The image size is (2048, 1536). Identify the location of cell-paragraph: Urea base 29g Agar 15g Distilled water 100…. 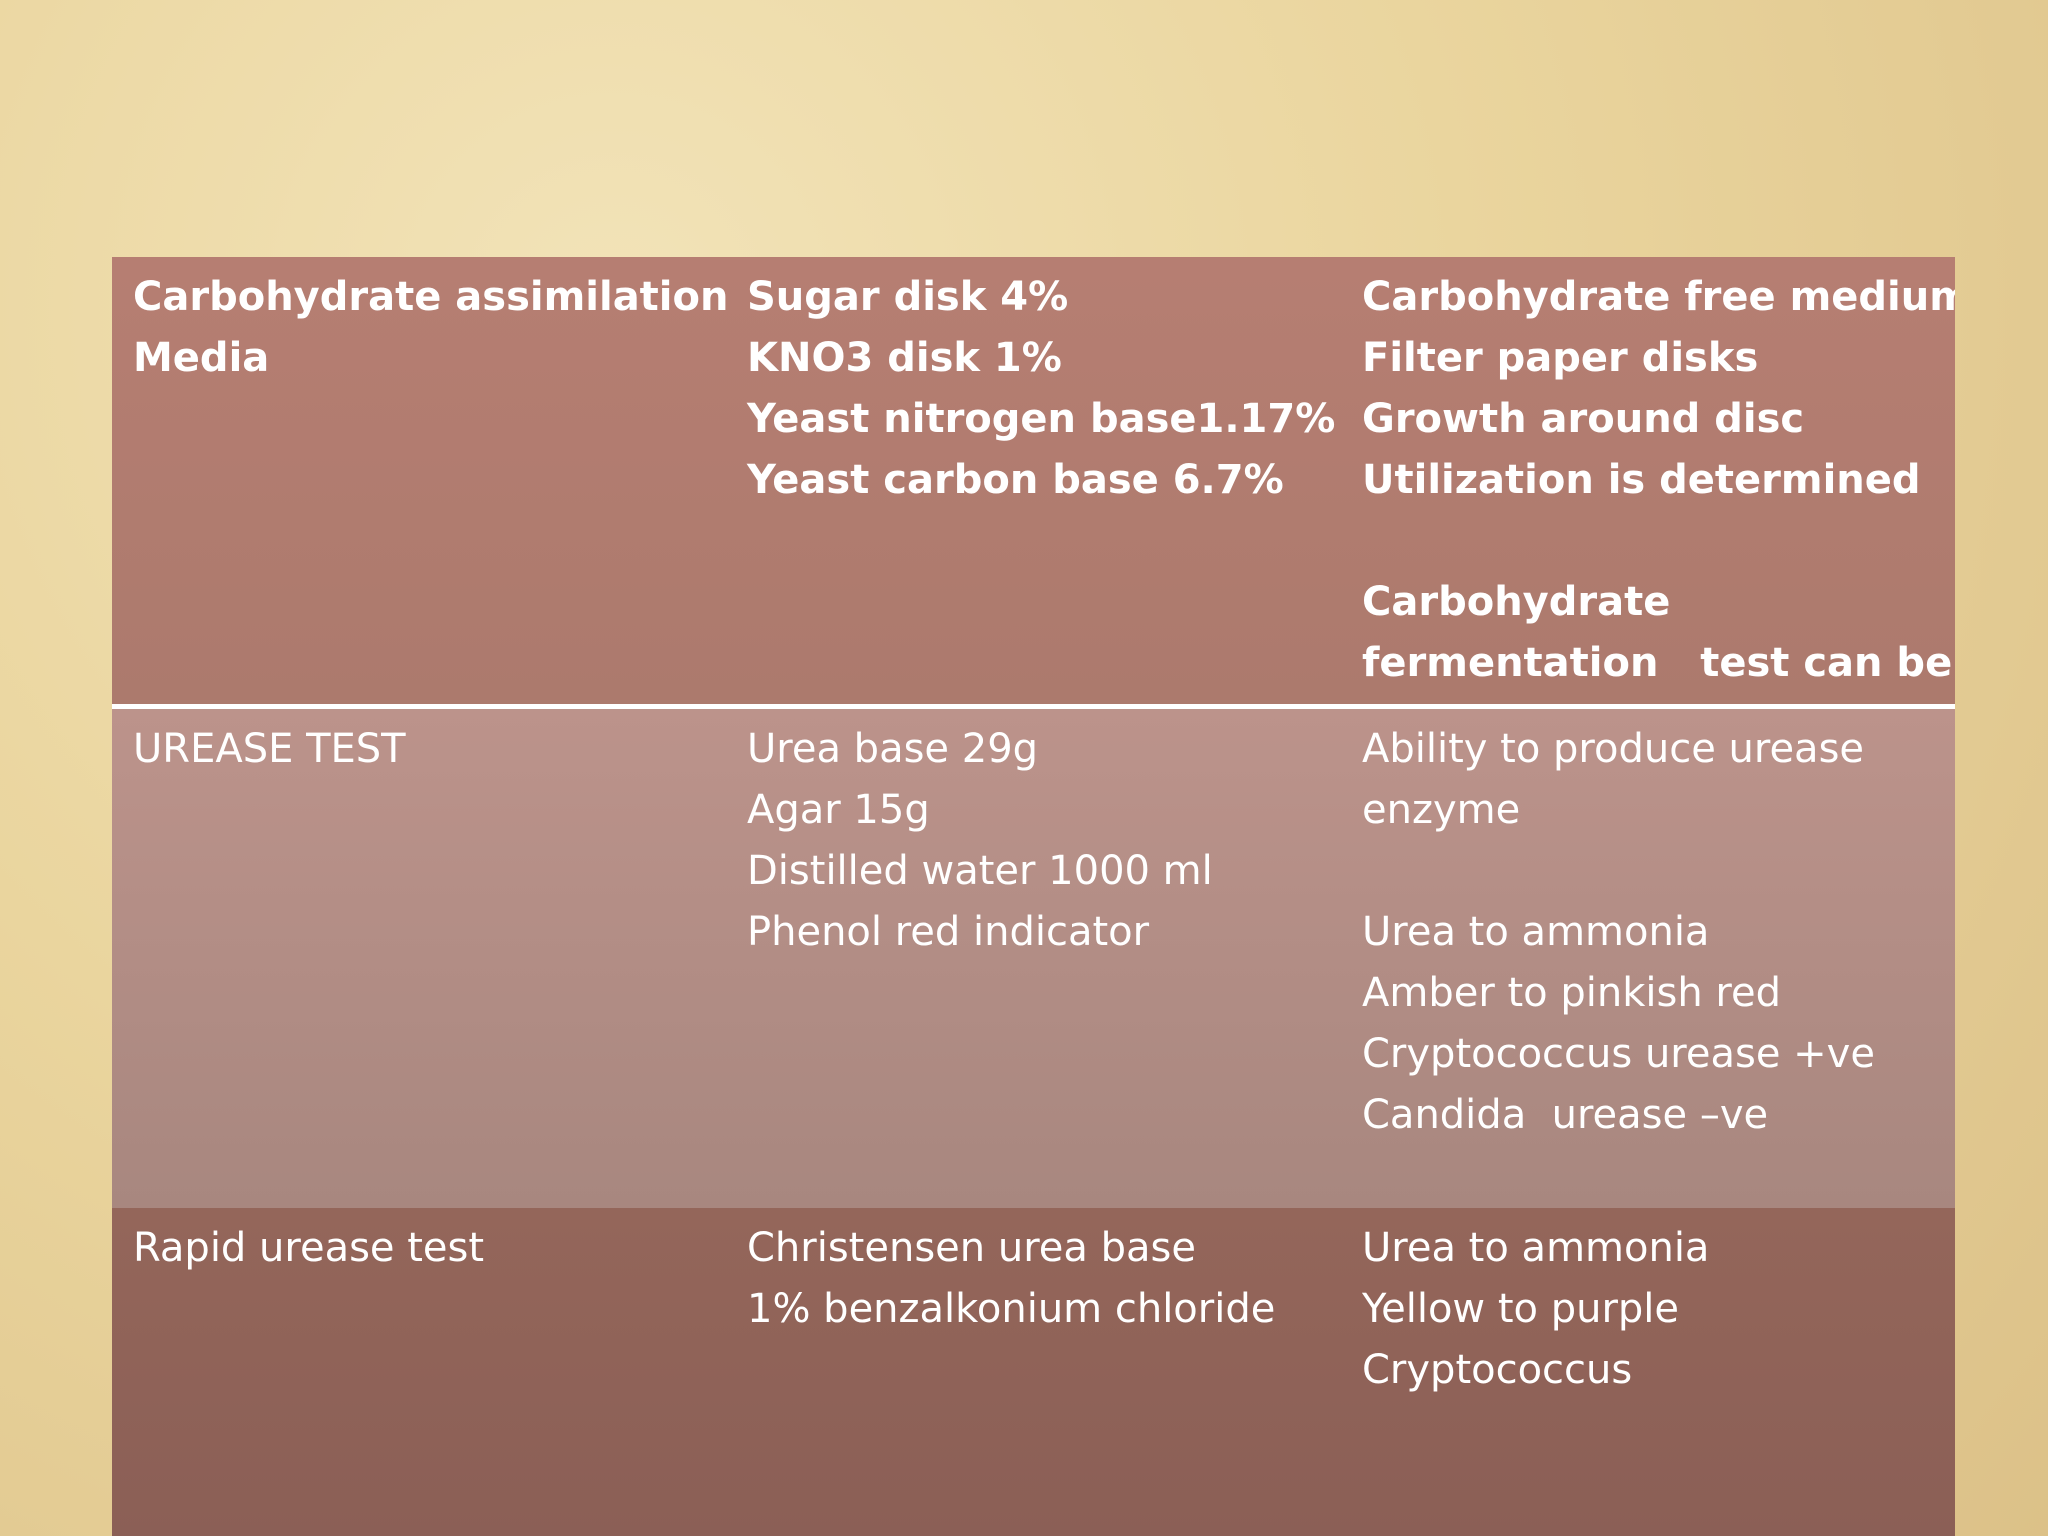
(980, 841).